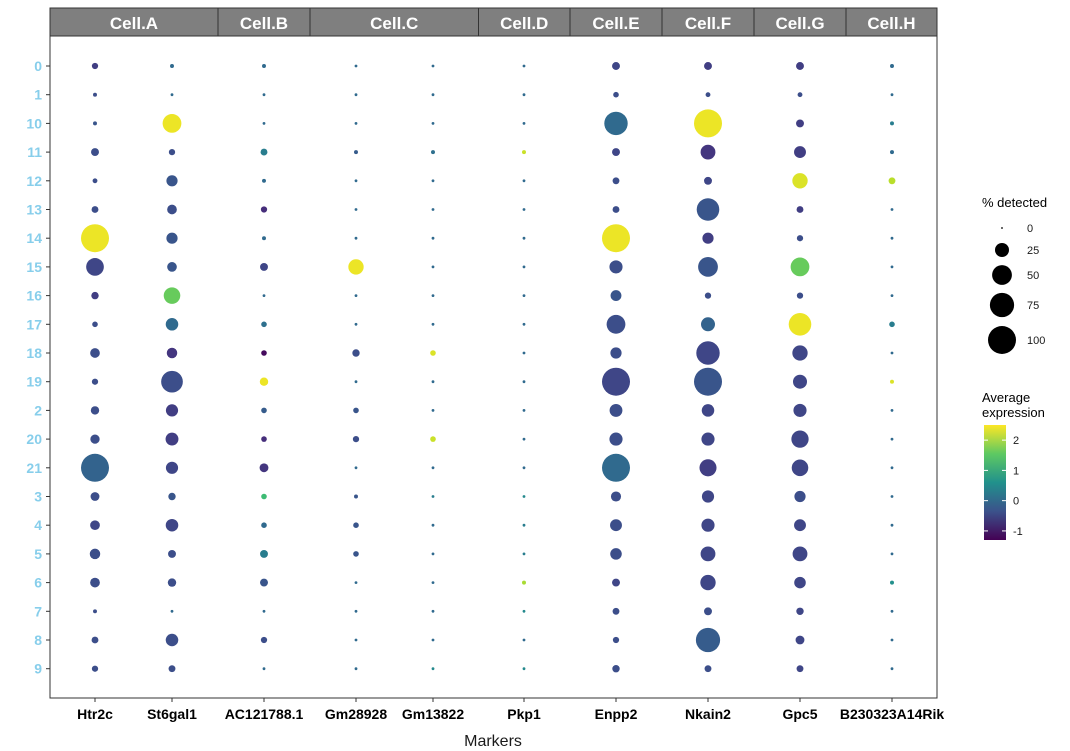 This screenshot has width=1070, height=751. What do you see at coordinates (1016, 441) in the screenshot?
I see `color-key-label: 2` at bounding box center [1016, 441].